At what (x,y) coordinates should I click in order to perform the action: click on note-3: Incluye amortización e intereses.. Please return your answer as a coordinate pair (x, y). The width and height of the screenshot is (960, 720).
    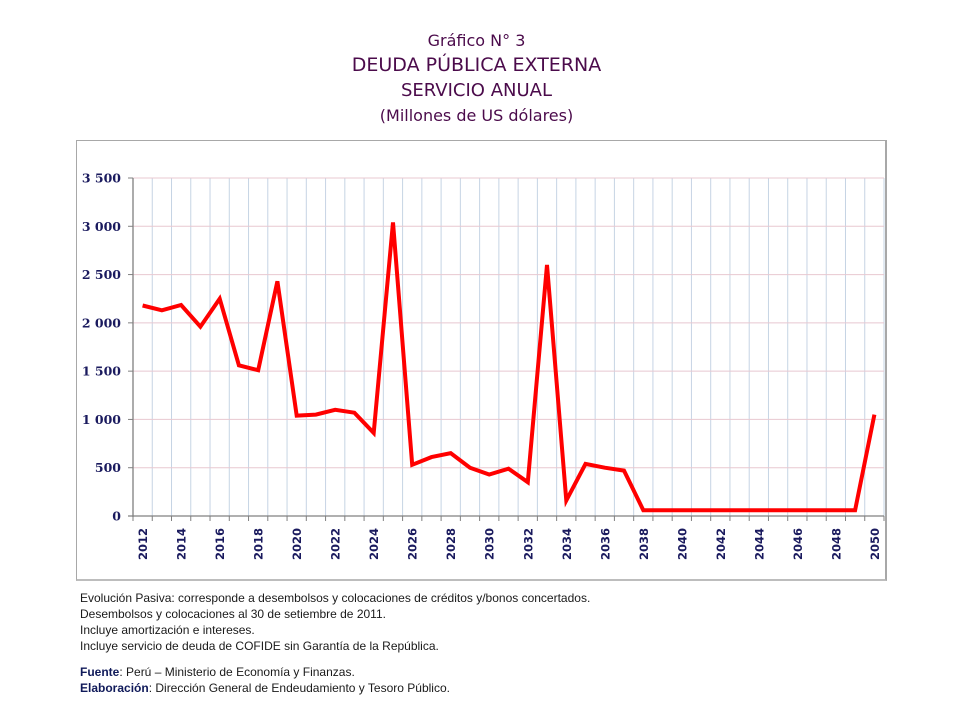
    Looking at the image, I should click on (167, 630).